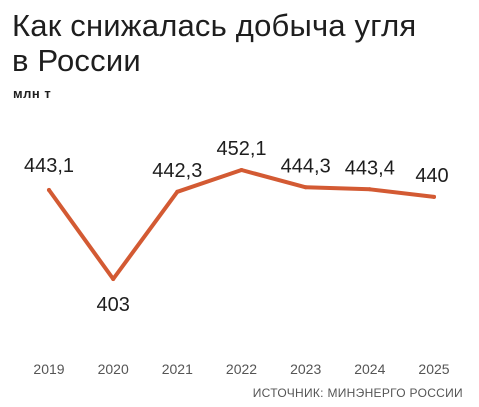 The width and height of the screenshot is (479, 407). I want to click on data-point-2023, so click(305, 187).